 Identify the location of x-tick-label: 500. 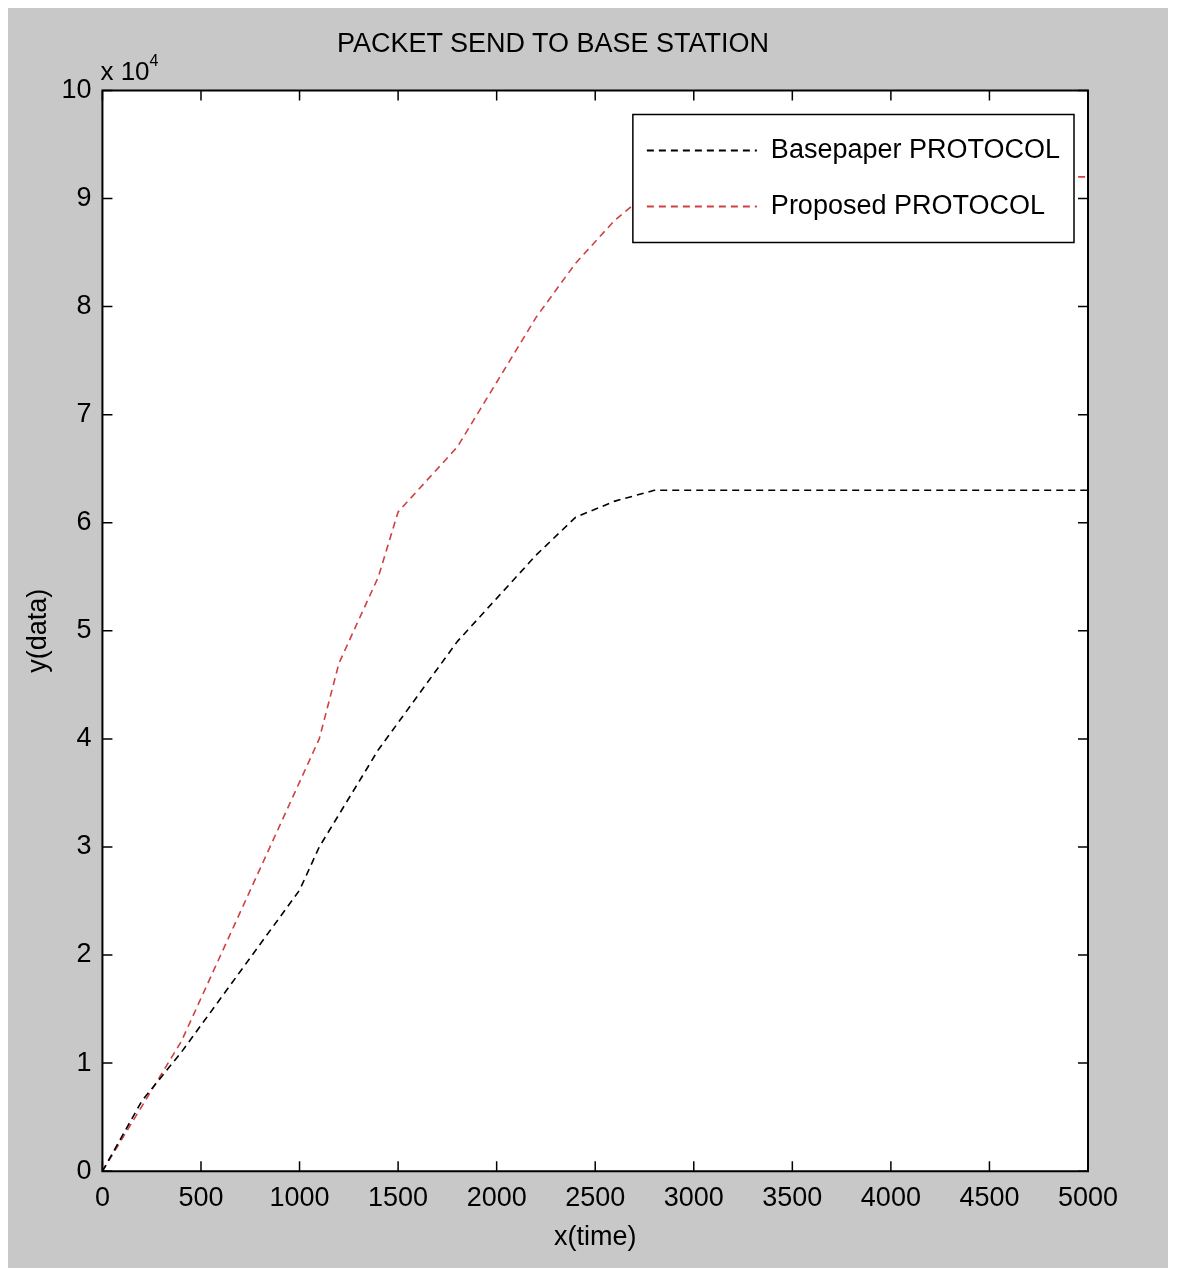
(201, 1196).